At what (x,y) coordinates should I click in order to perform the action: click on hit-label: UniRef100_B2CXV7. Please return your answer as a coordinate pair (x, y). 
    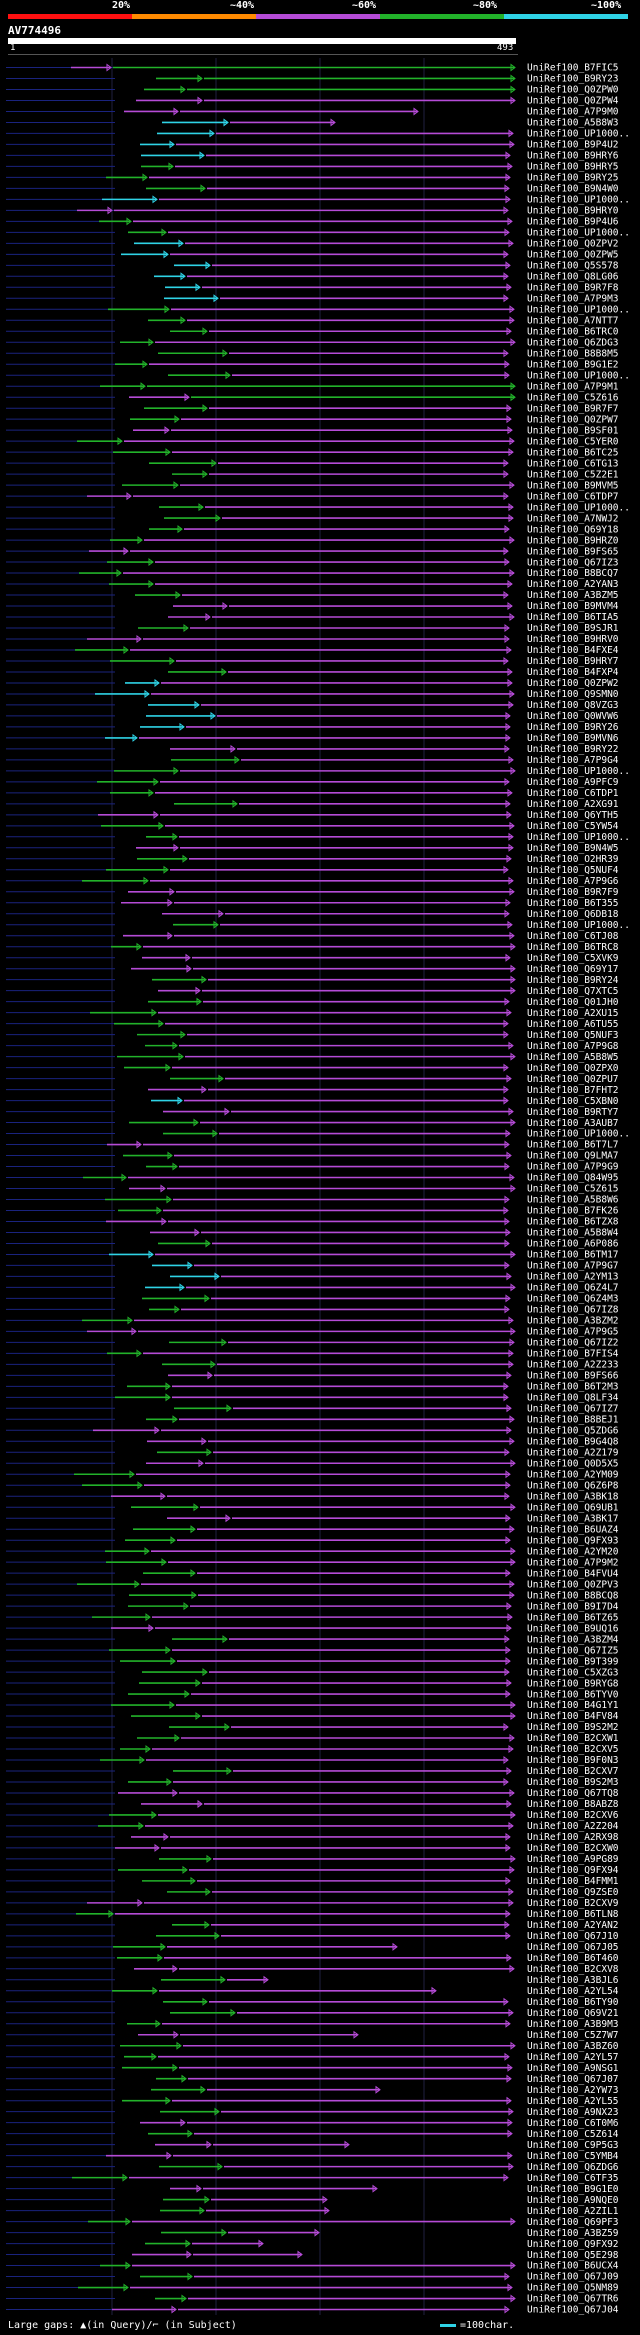
    Looking at the image, I should click on (573, 1771).